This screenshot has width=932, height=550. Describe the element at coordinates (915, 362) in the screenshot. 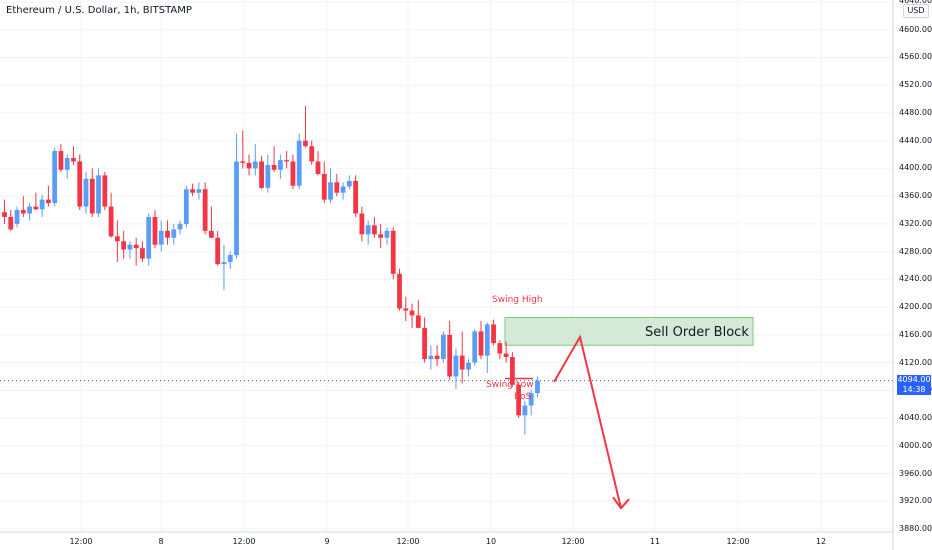

I see `y-tick-label: 4120.00` at that location.